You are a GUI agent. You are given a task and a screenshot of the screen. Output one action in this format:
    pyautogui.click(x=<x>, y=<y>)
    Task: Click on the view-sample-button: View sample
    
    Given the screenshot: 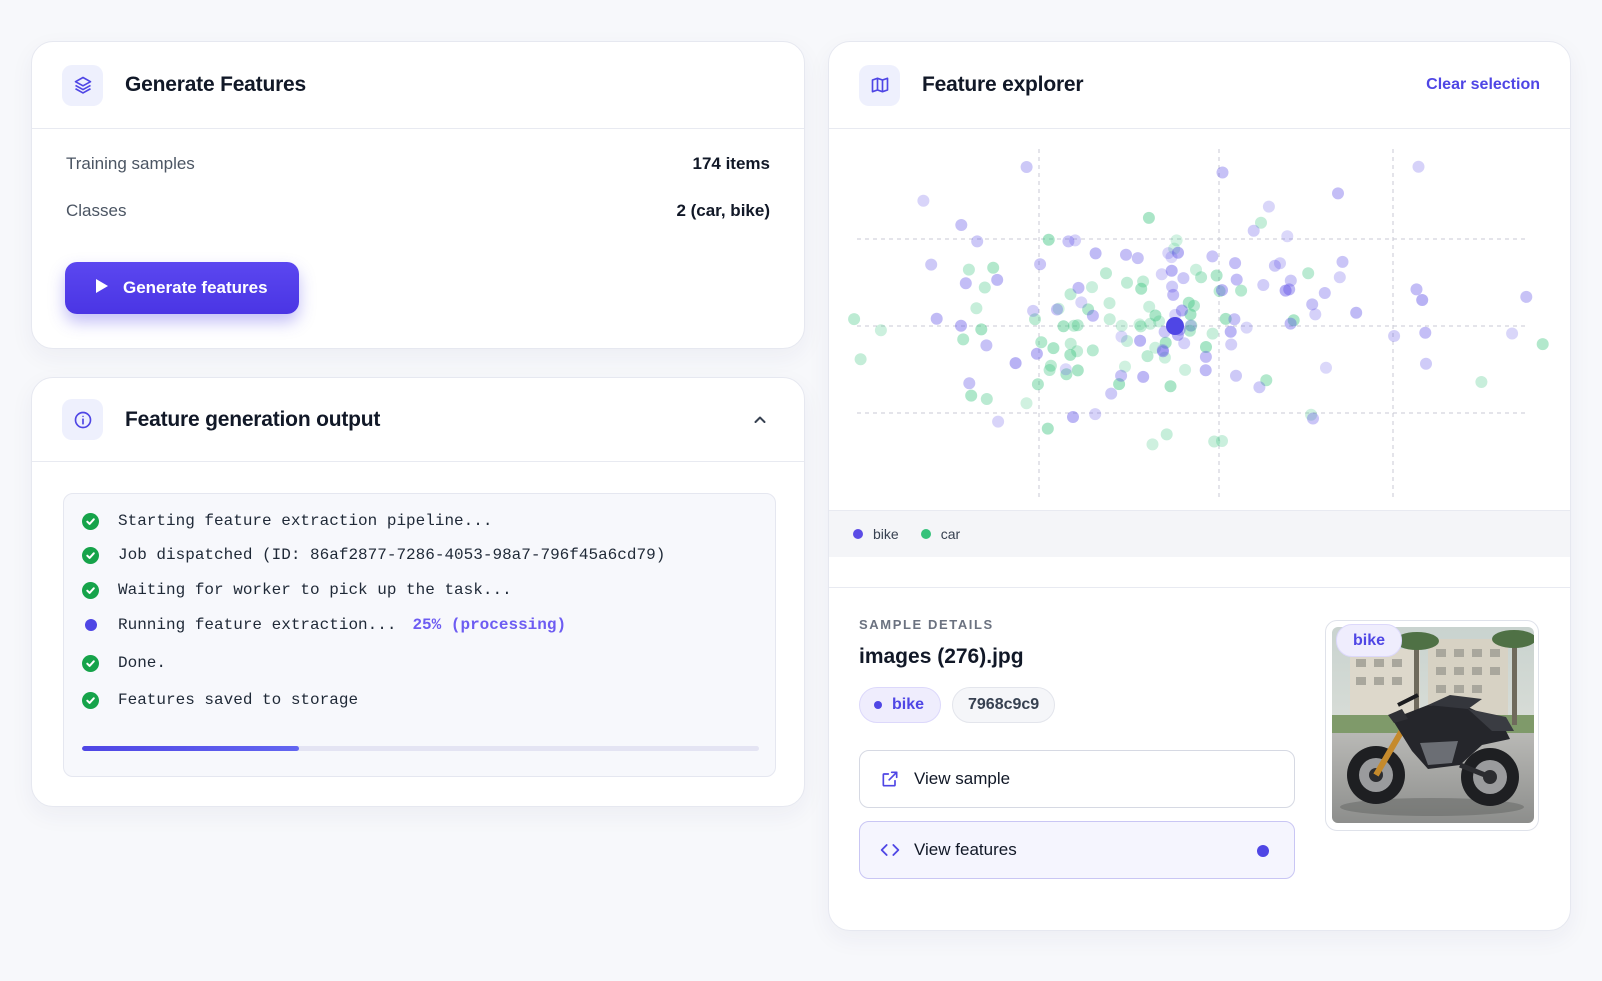 What is the action you would take?
    pyautogui.click(x=1077, y=779)
    